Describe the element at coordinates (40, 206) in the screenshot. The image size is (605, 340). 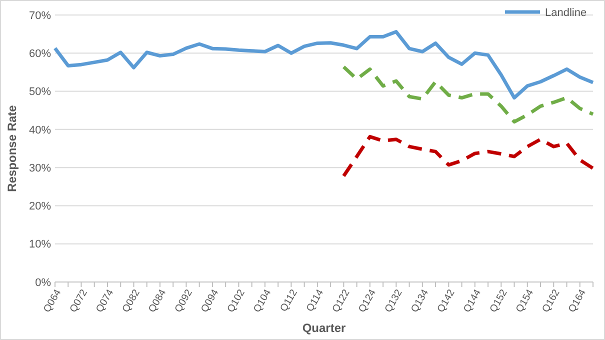
I see `y-tick-label: 20%` at that location.